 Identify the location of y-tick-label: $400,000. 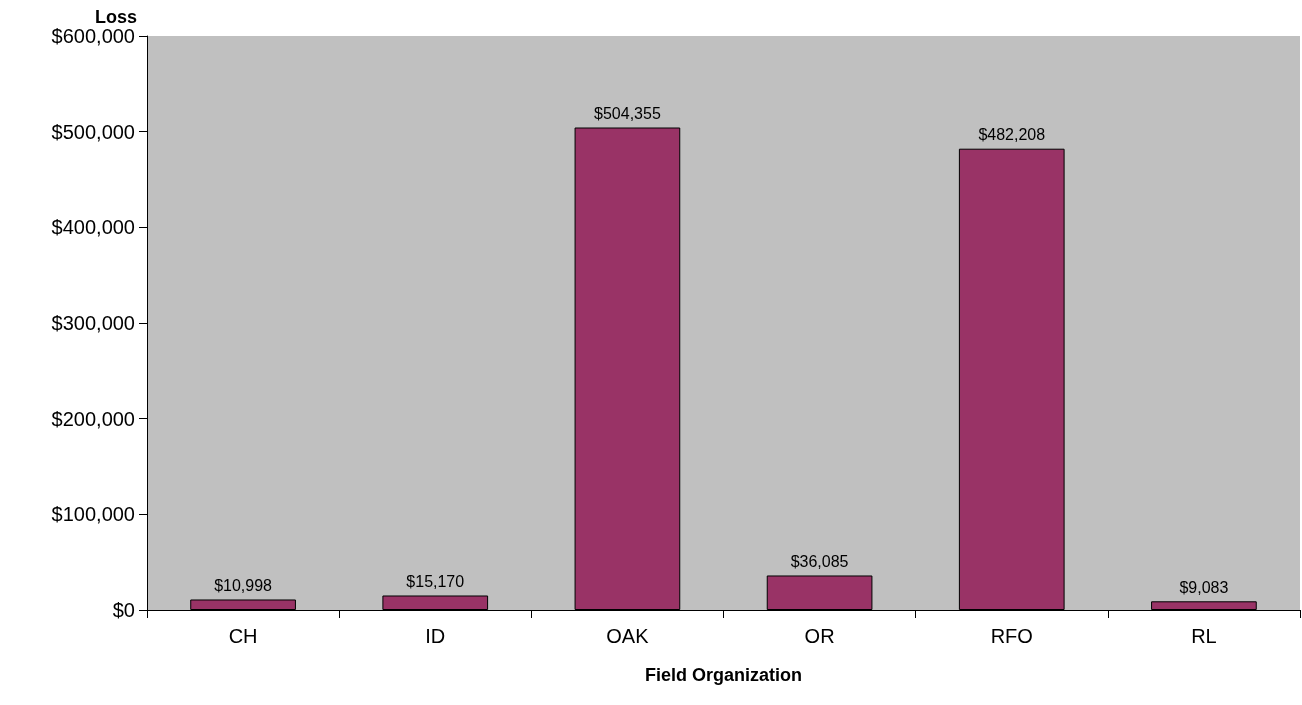
(93, 227).